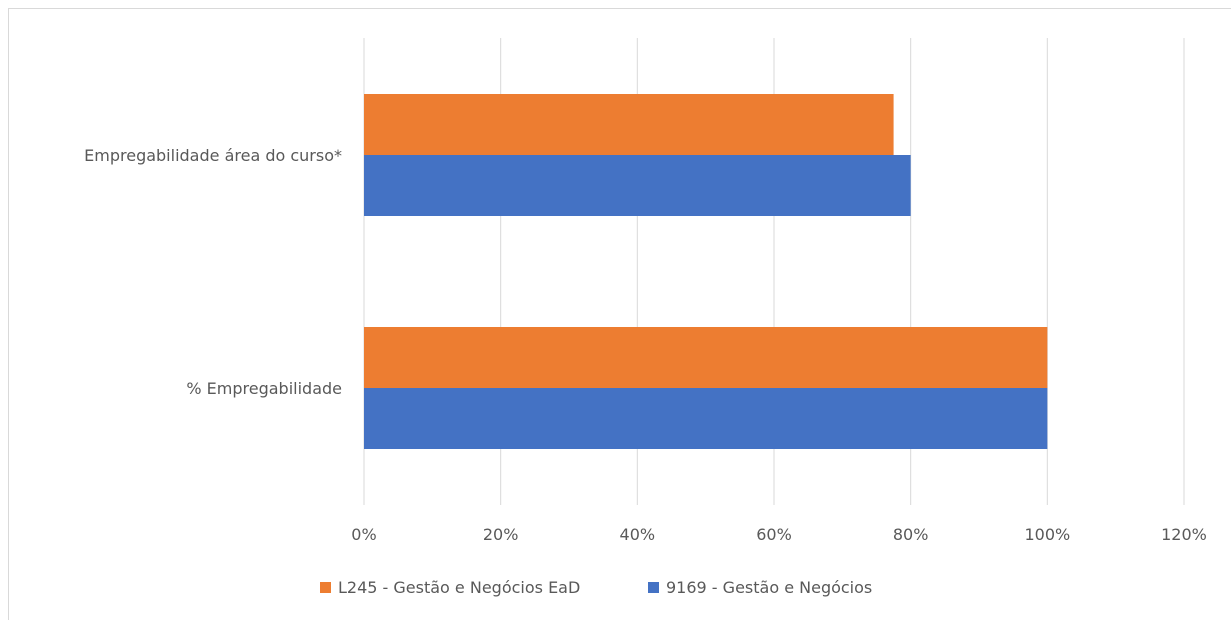 The image size is (1231, 620). I want to click on legend-label: L245 - Gestão e Negócios EaD, so click(459, 587).